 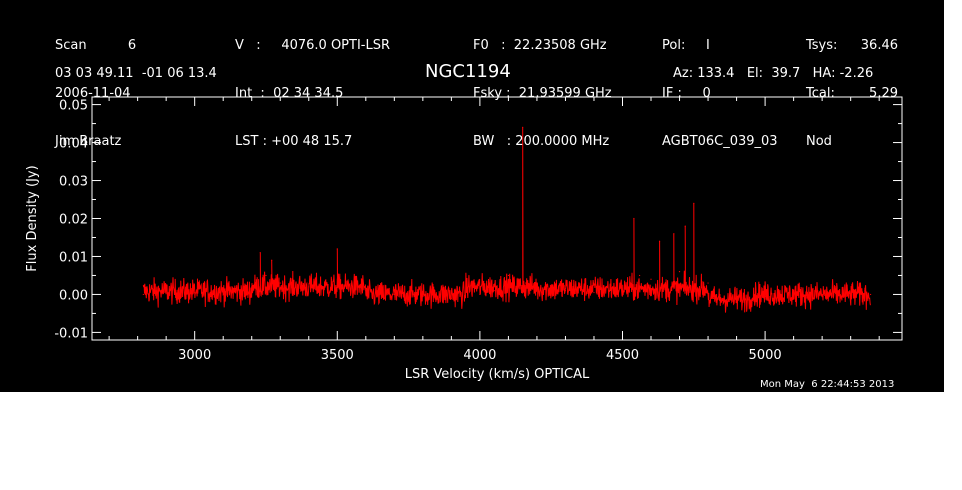 I want to click on y-tick-label: 0.03, so click(x=73, y=182).